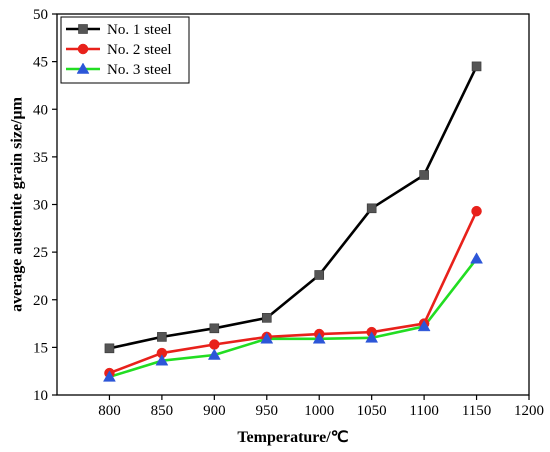  What do you see at coordinates (40, 63) in the screenshot?
I see `y-tick-label: 45` at bounding box center [40, 63].